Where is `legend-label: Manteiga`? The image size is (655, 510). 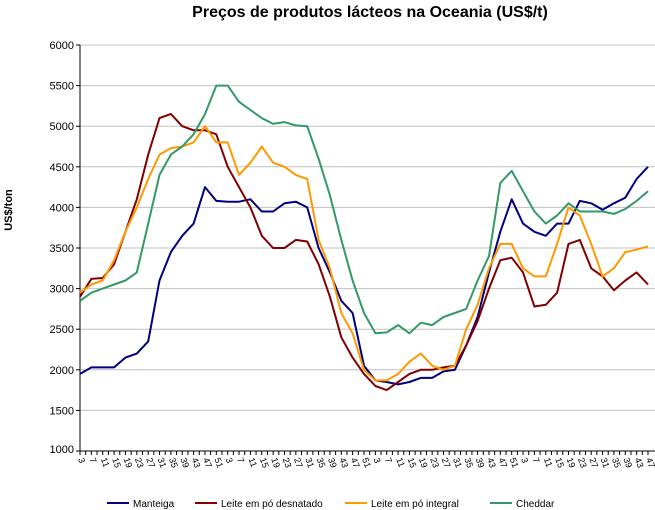 legend-label: Manteiga is located at coordinates (154, 504).